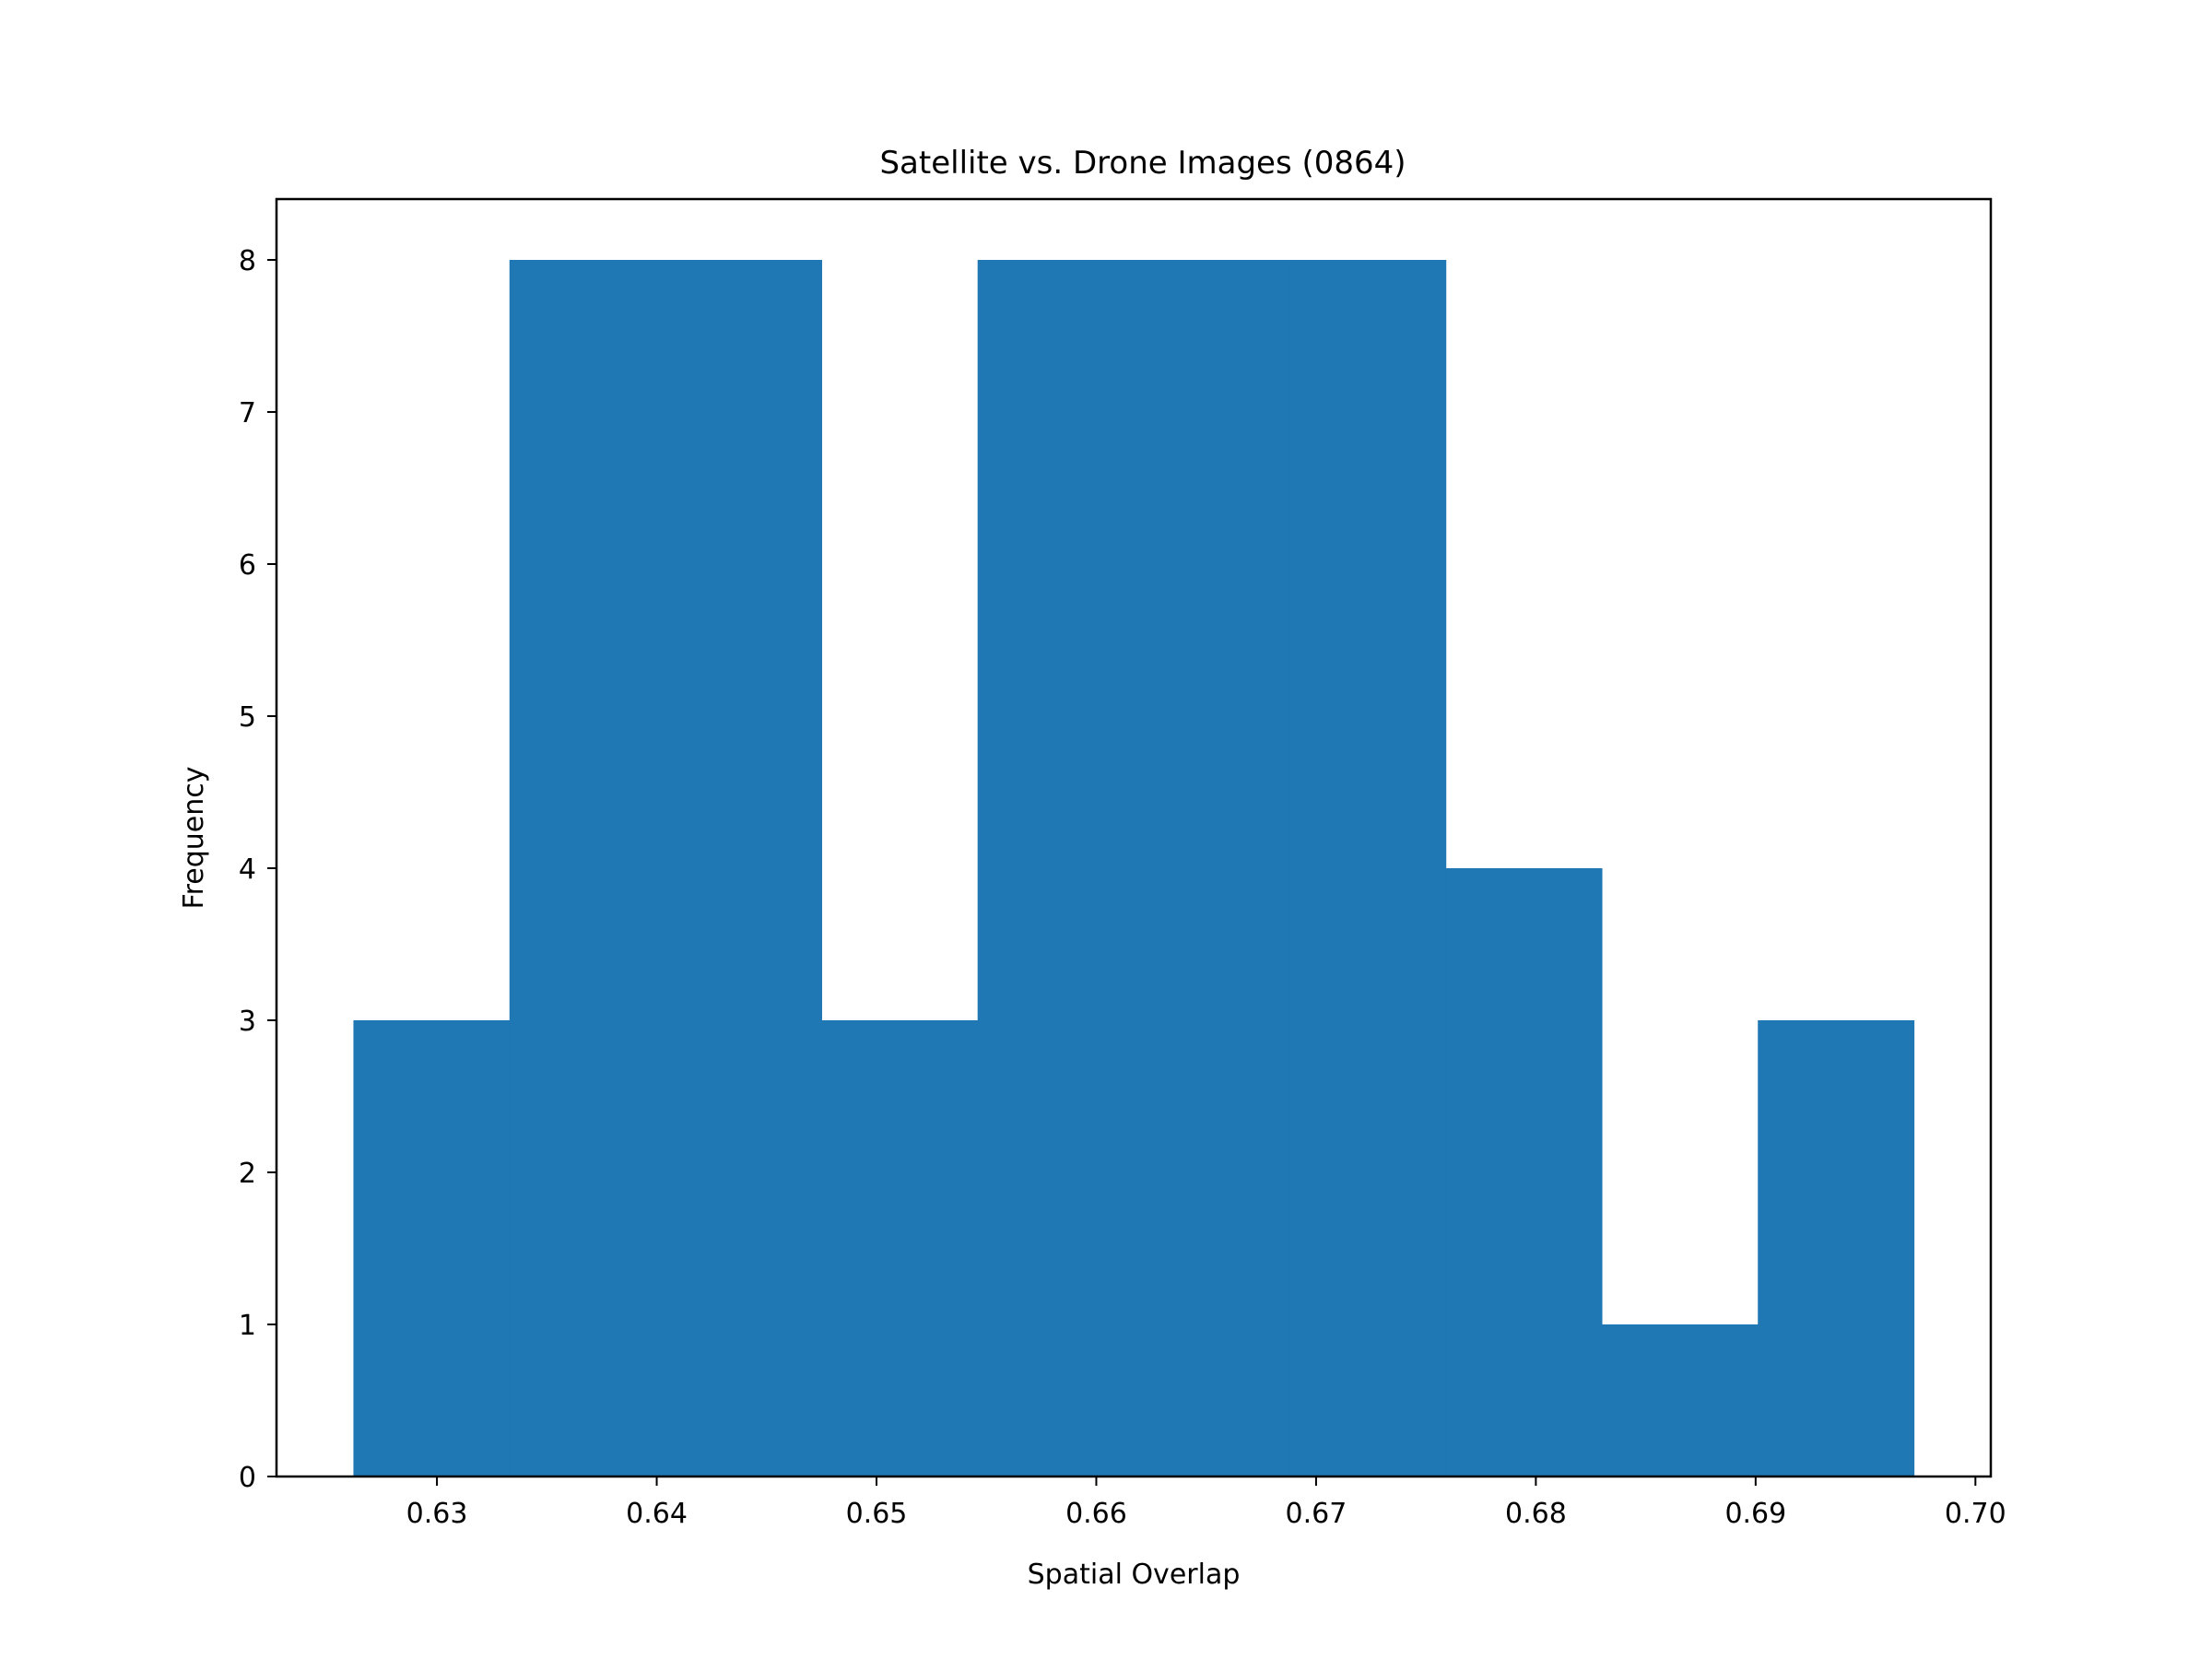 The width and height of the screenshot is (2212, 1659). I want to click on x-tick-label: 0.65, so click(877, 1514).